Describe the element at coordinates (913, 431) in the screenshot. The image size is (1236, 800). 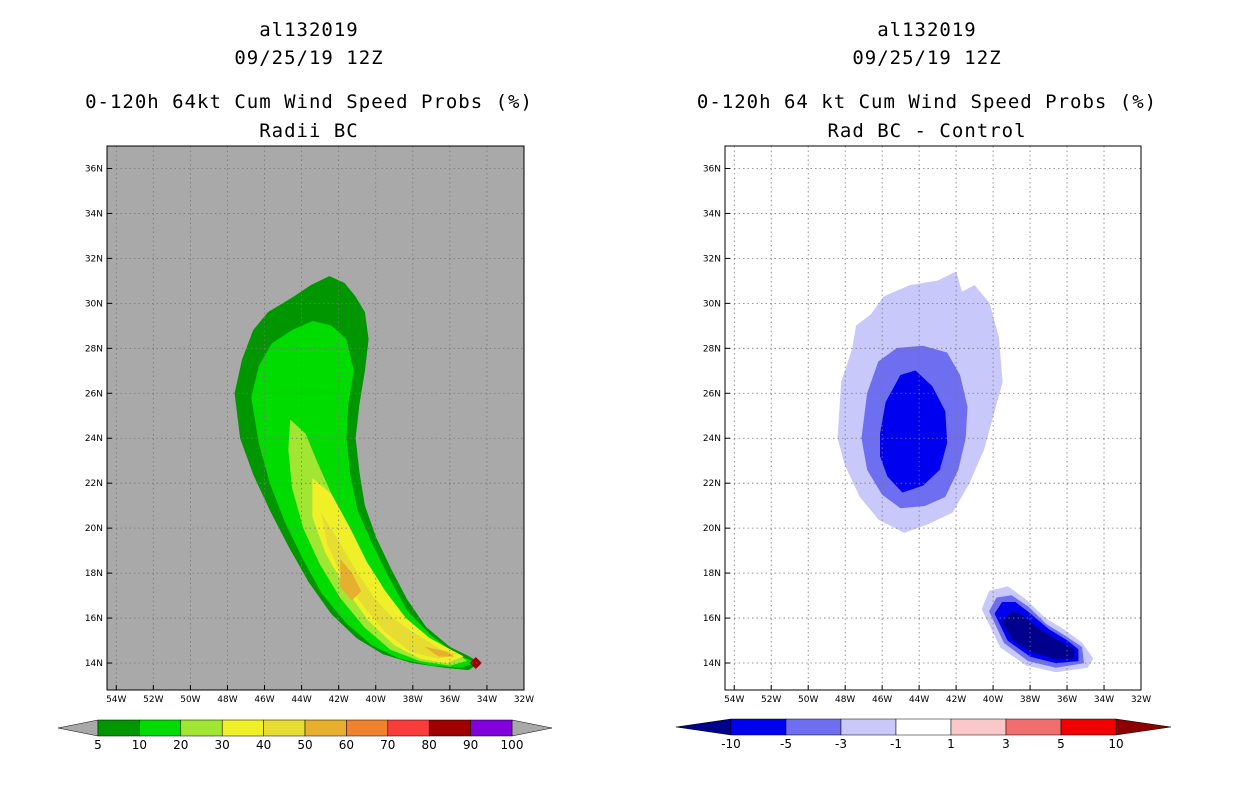
I see `contour-region-neg5` at that location.